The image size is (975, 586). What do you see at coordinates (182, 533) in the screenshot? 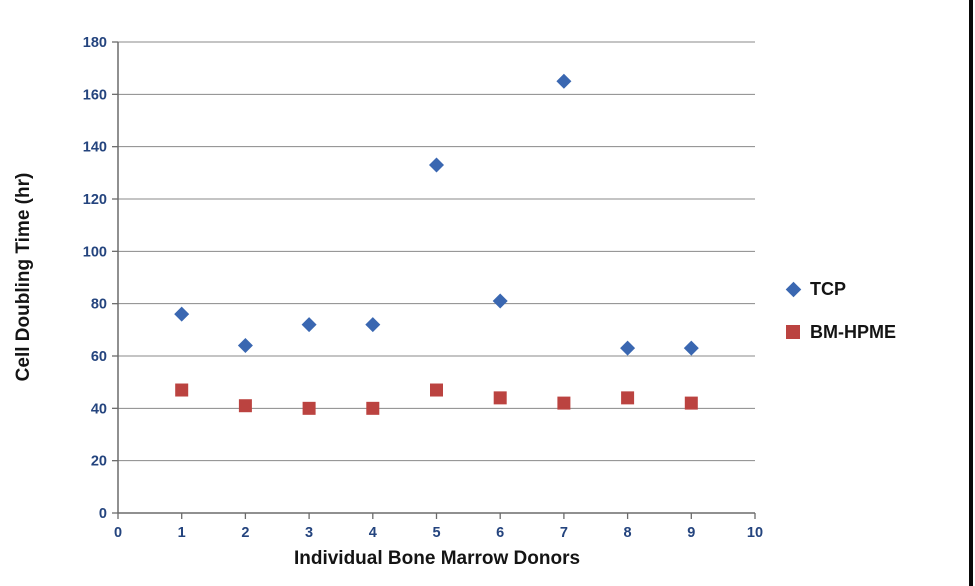
I see `x-tick-label: 1` at bounding box center [182, 533].